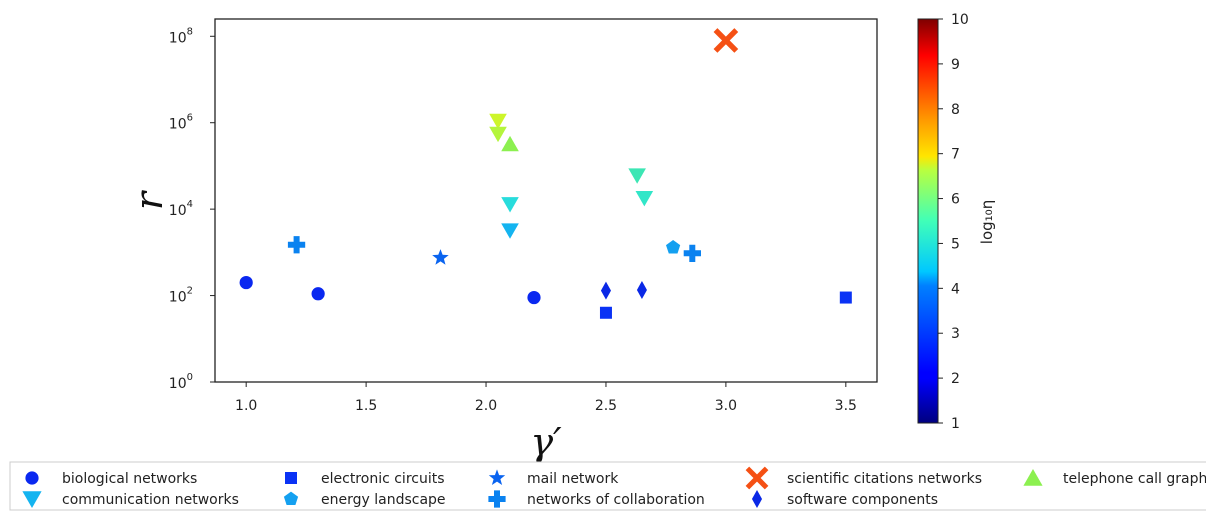  I want to click on y-tick-exponent: 4, so click(190, 204).